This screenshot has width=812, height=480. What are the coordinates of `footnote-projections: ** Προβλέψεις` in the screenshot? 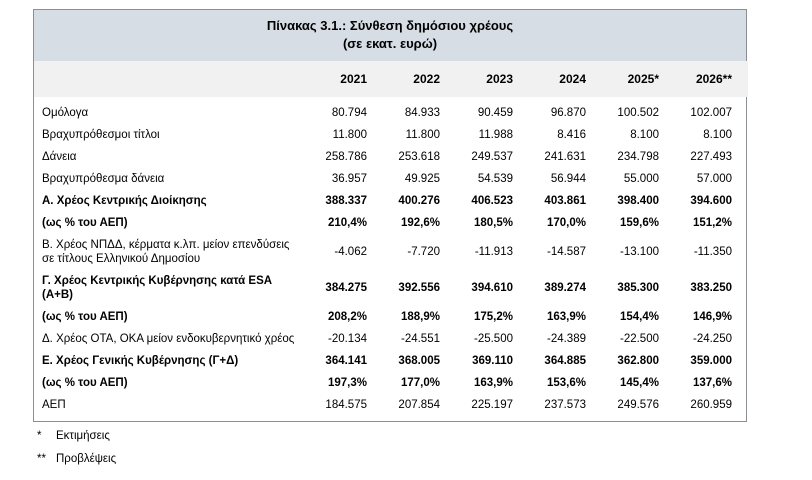 It's located at (76, 459).